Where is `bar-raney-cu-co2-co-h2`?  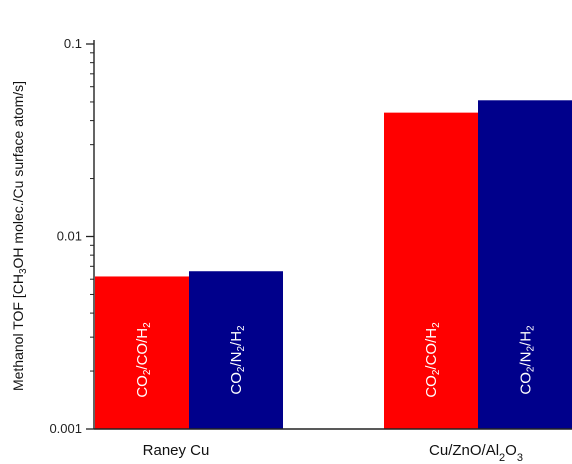 bar-raney-cu-co2-co-h2 is located at coordinates (142, 352).